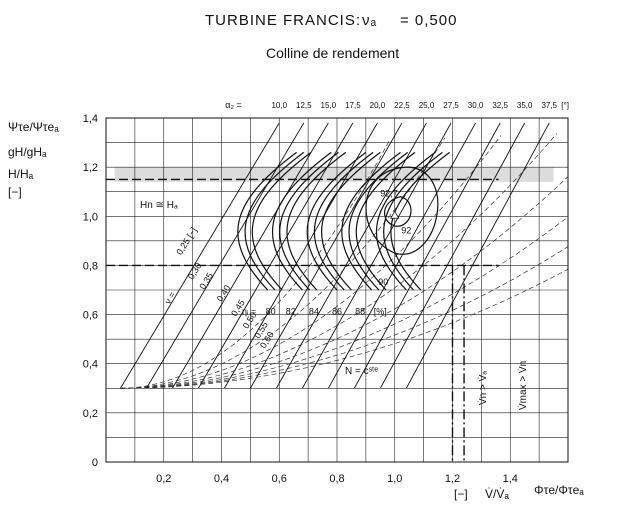 This screenshot has width=624, height=510. I want to click on eta-label: 92,7, so click(389, 194).